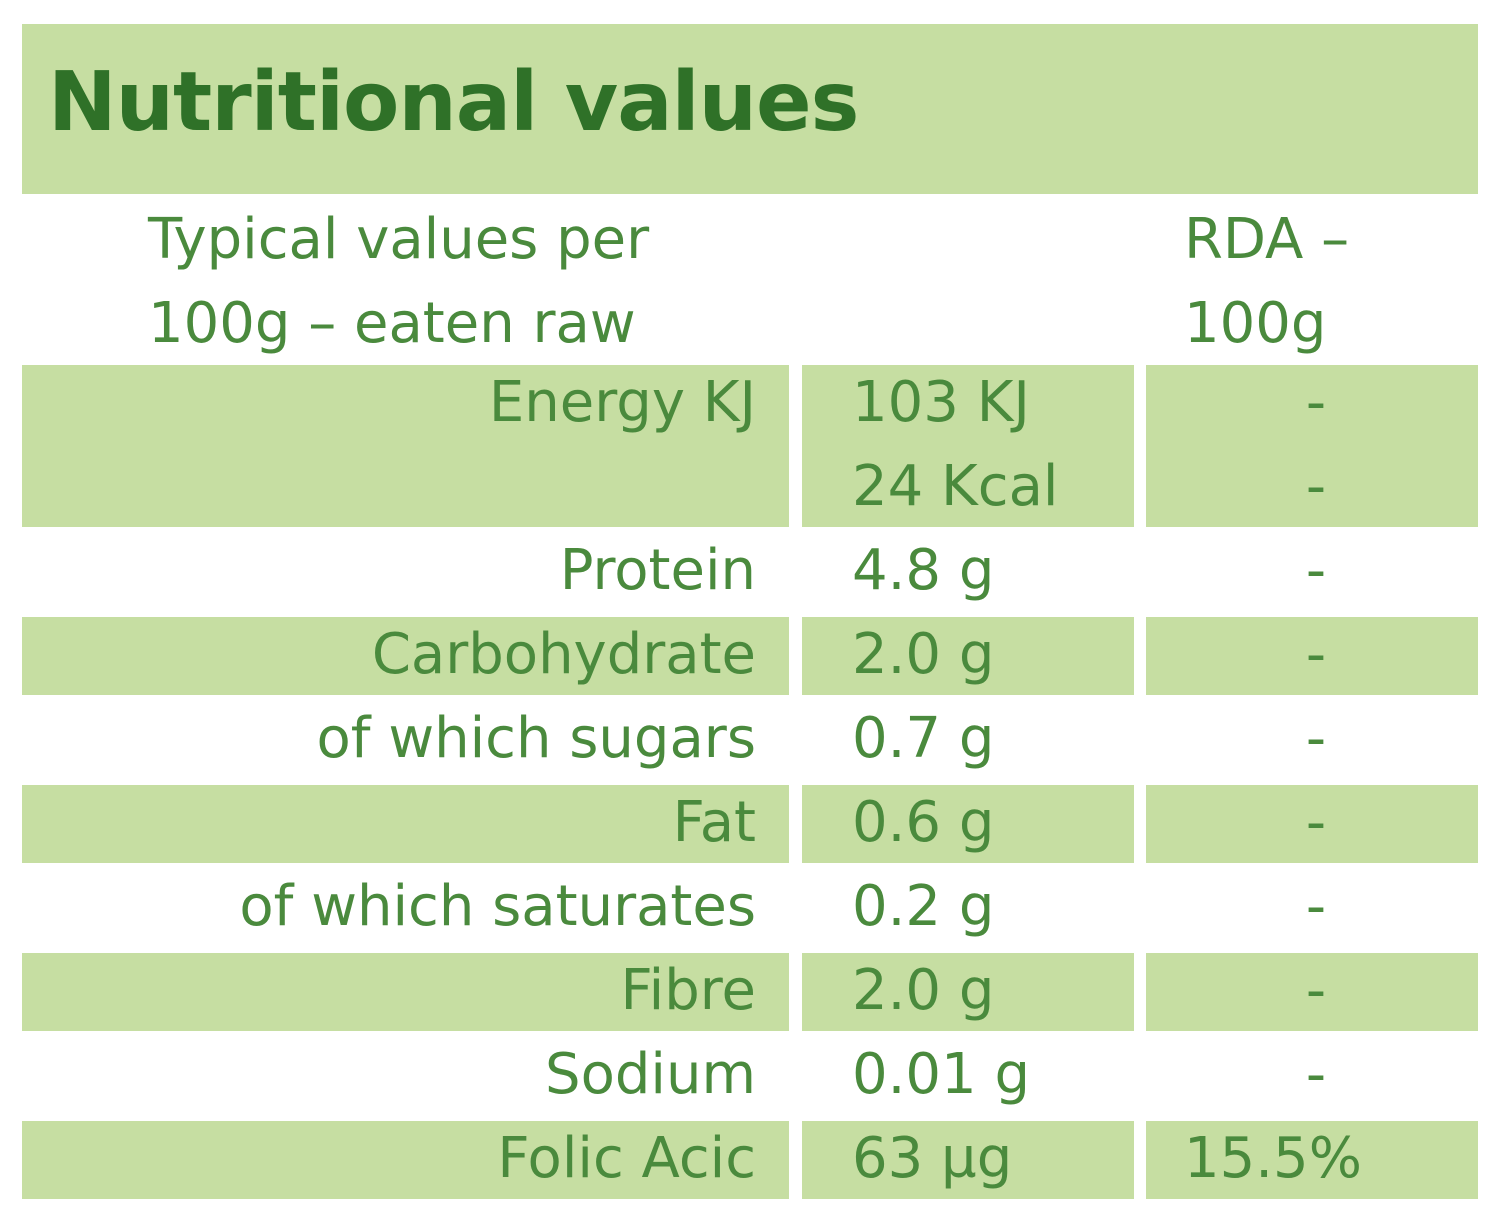 The width and height of the screenshot is (1500, 1227). Describe the element at coordinates (932, 1158) in the screenshot. I see `value-text: 63 µg` at that location.